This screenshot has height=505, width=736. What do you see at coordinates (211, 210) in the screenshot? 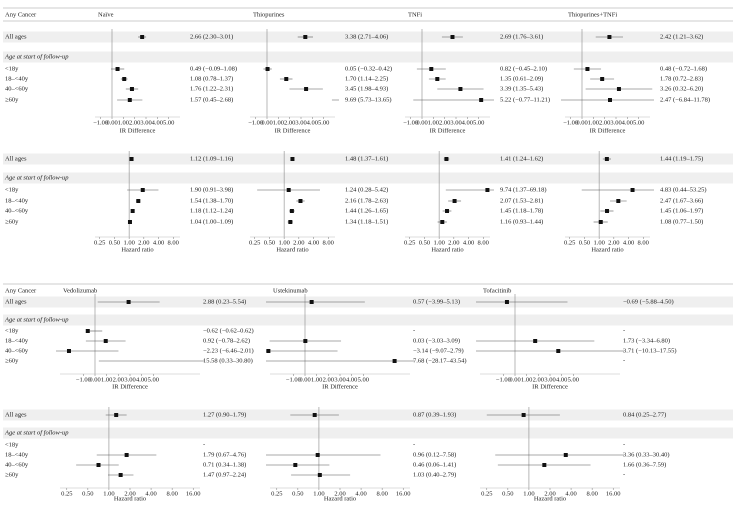
I see `value-label: 1.18 (1.12–1.24)` at bounding box center [211, 210].